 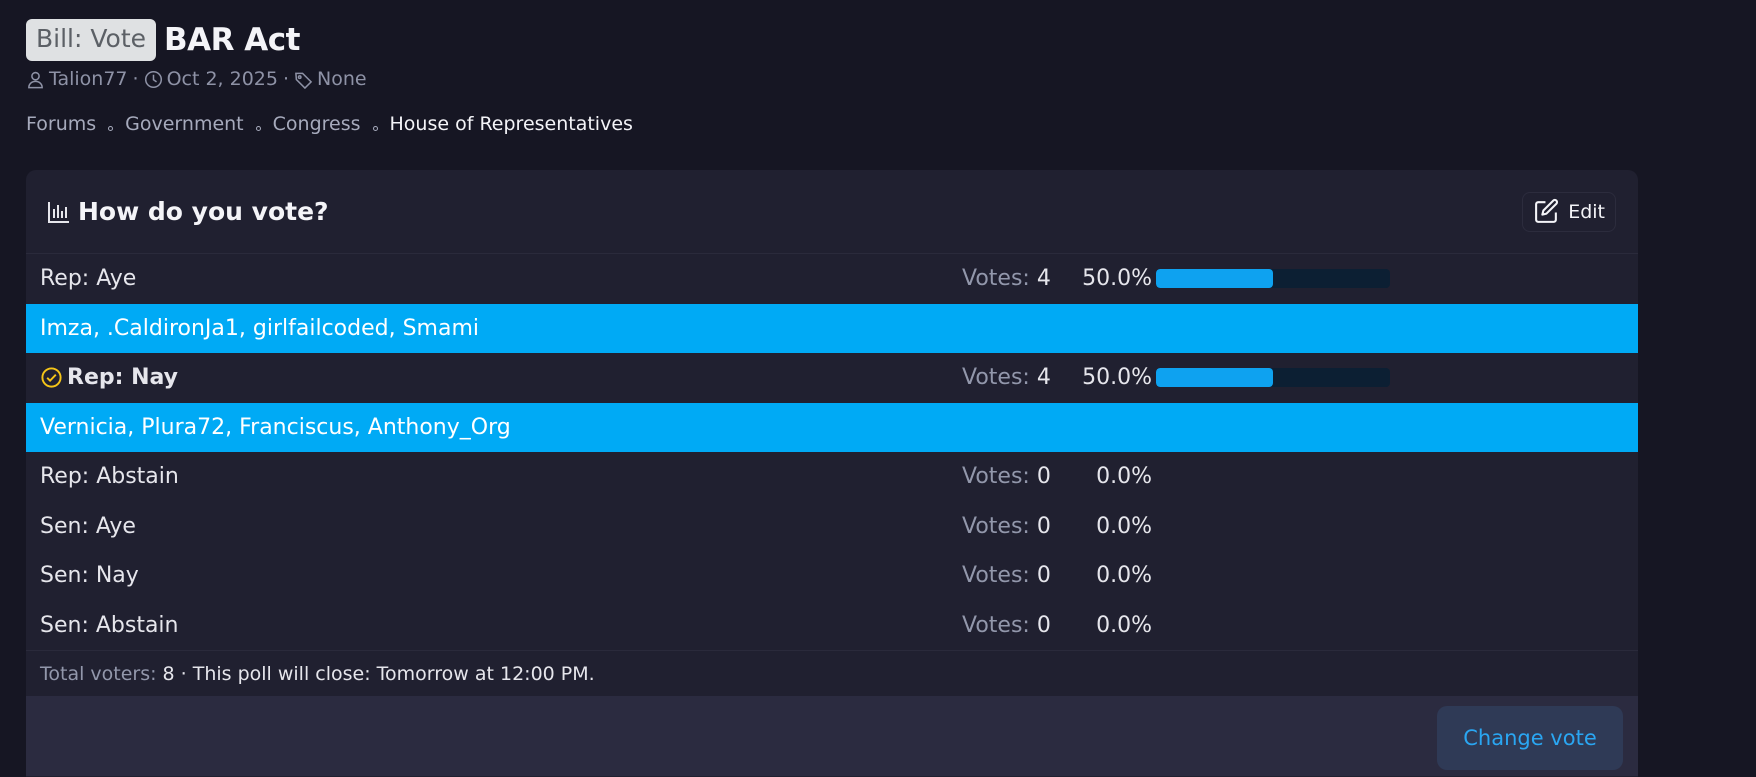 What do you see at coordinates (832, 626) in the screenshot?
I see `poll-option-row: Sen: Abstain Votes: 0 0.0%` at bounding box center [832, 626].